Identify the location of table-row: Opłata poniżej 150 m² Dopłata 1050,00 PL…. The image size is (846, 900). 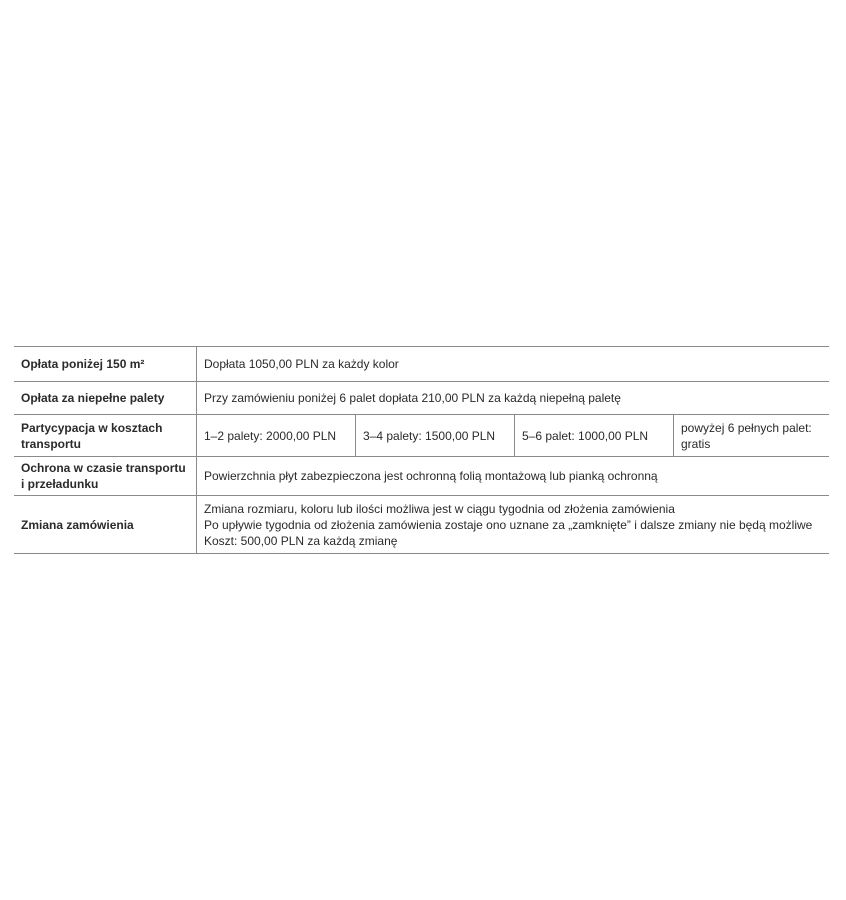
(421, 364).